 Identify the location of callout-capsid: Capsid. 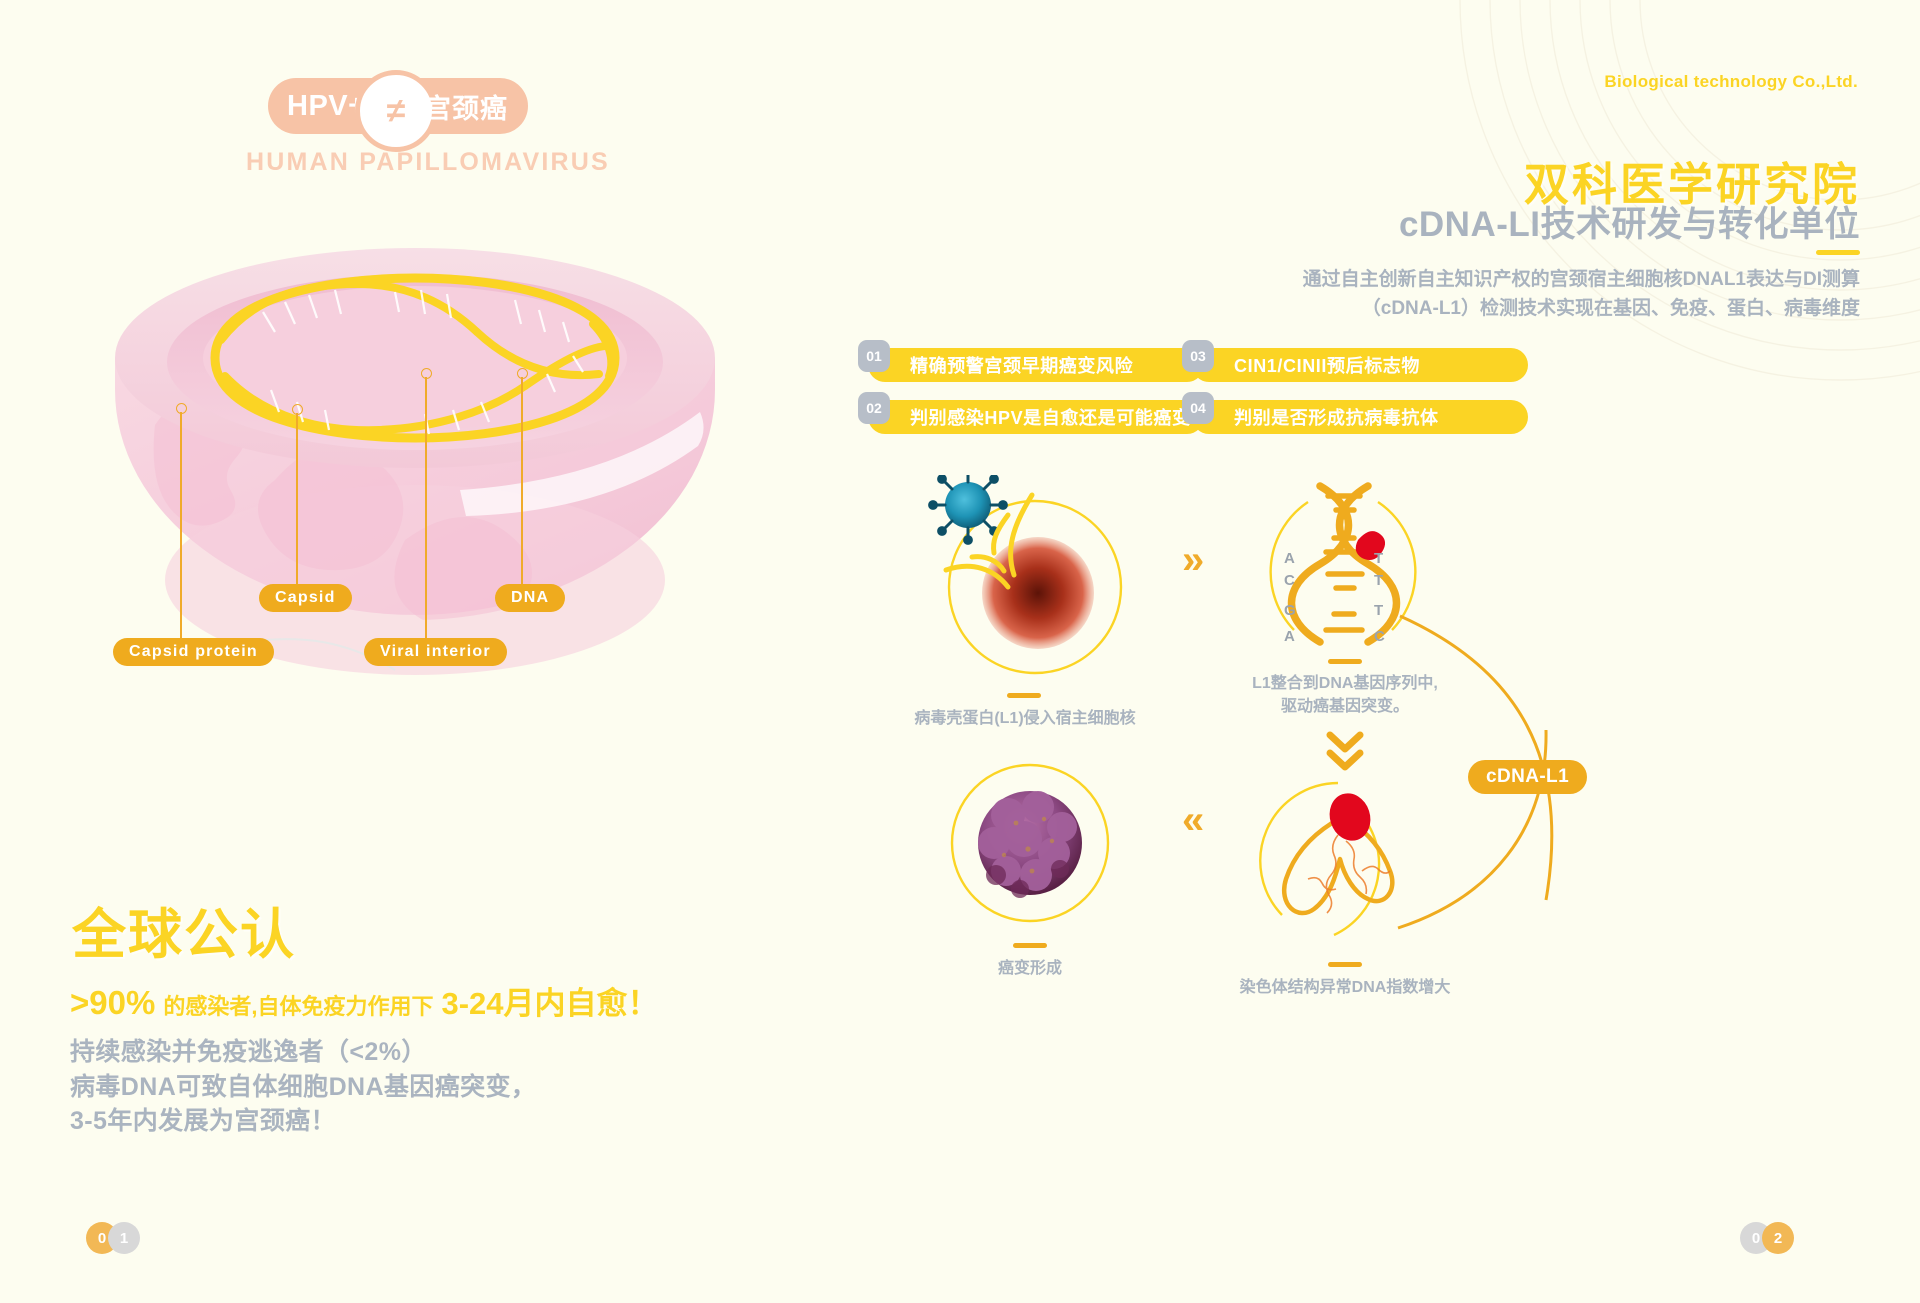
(305, 598).